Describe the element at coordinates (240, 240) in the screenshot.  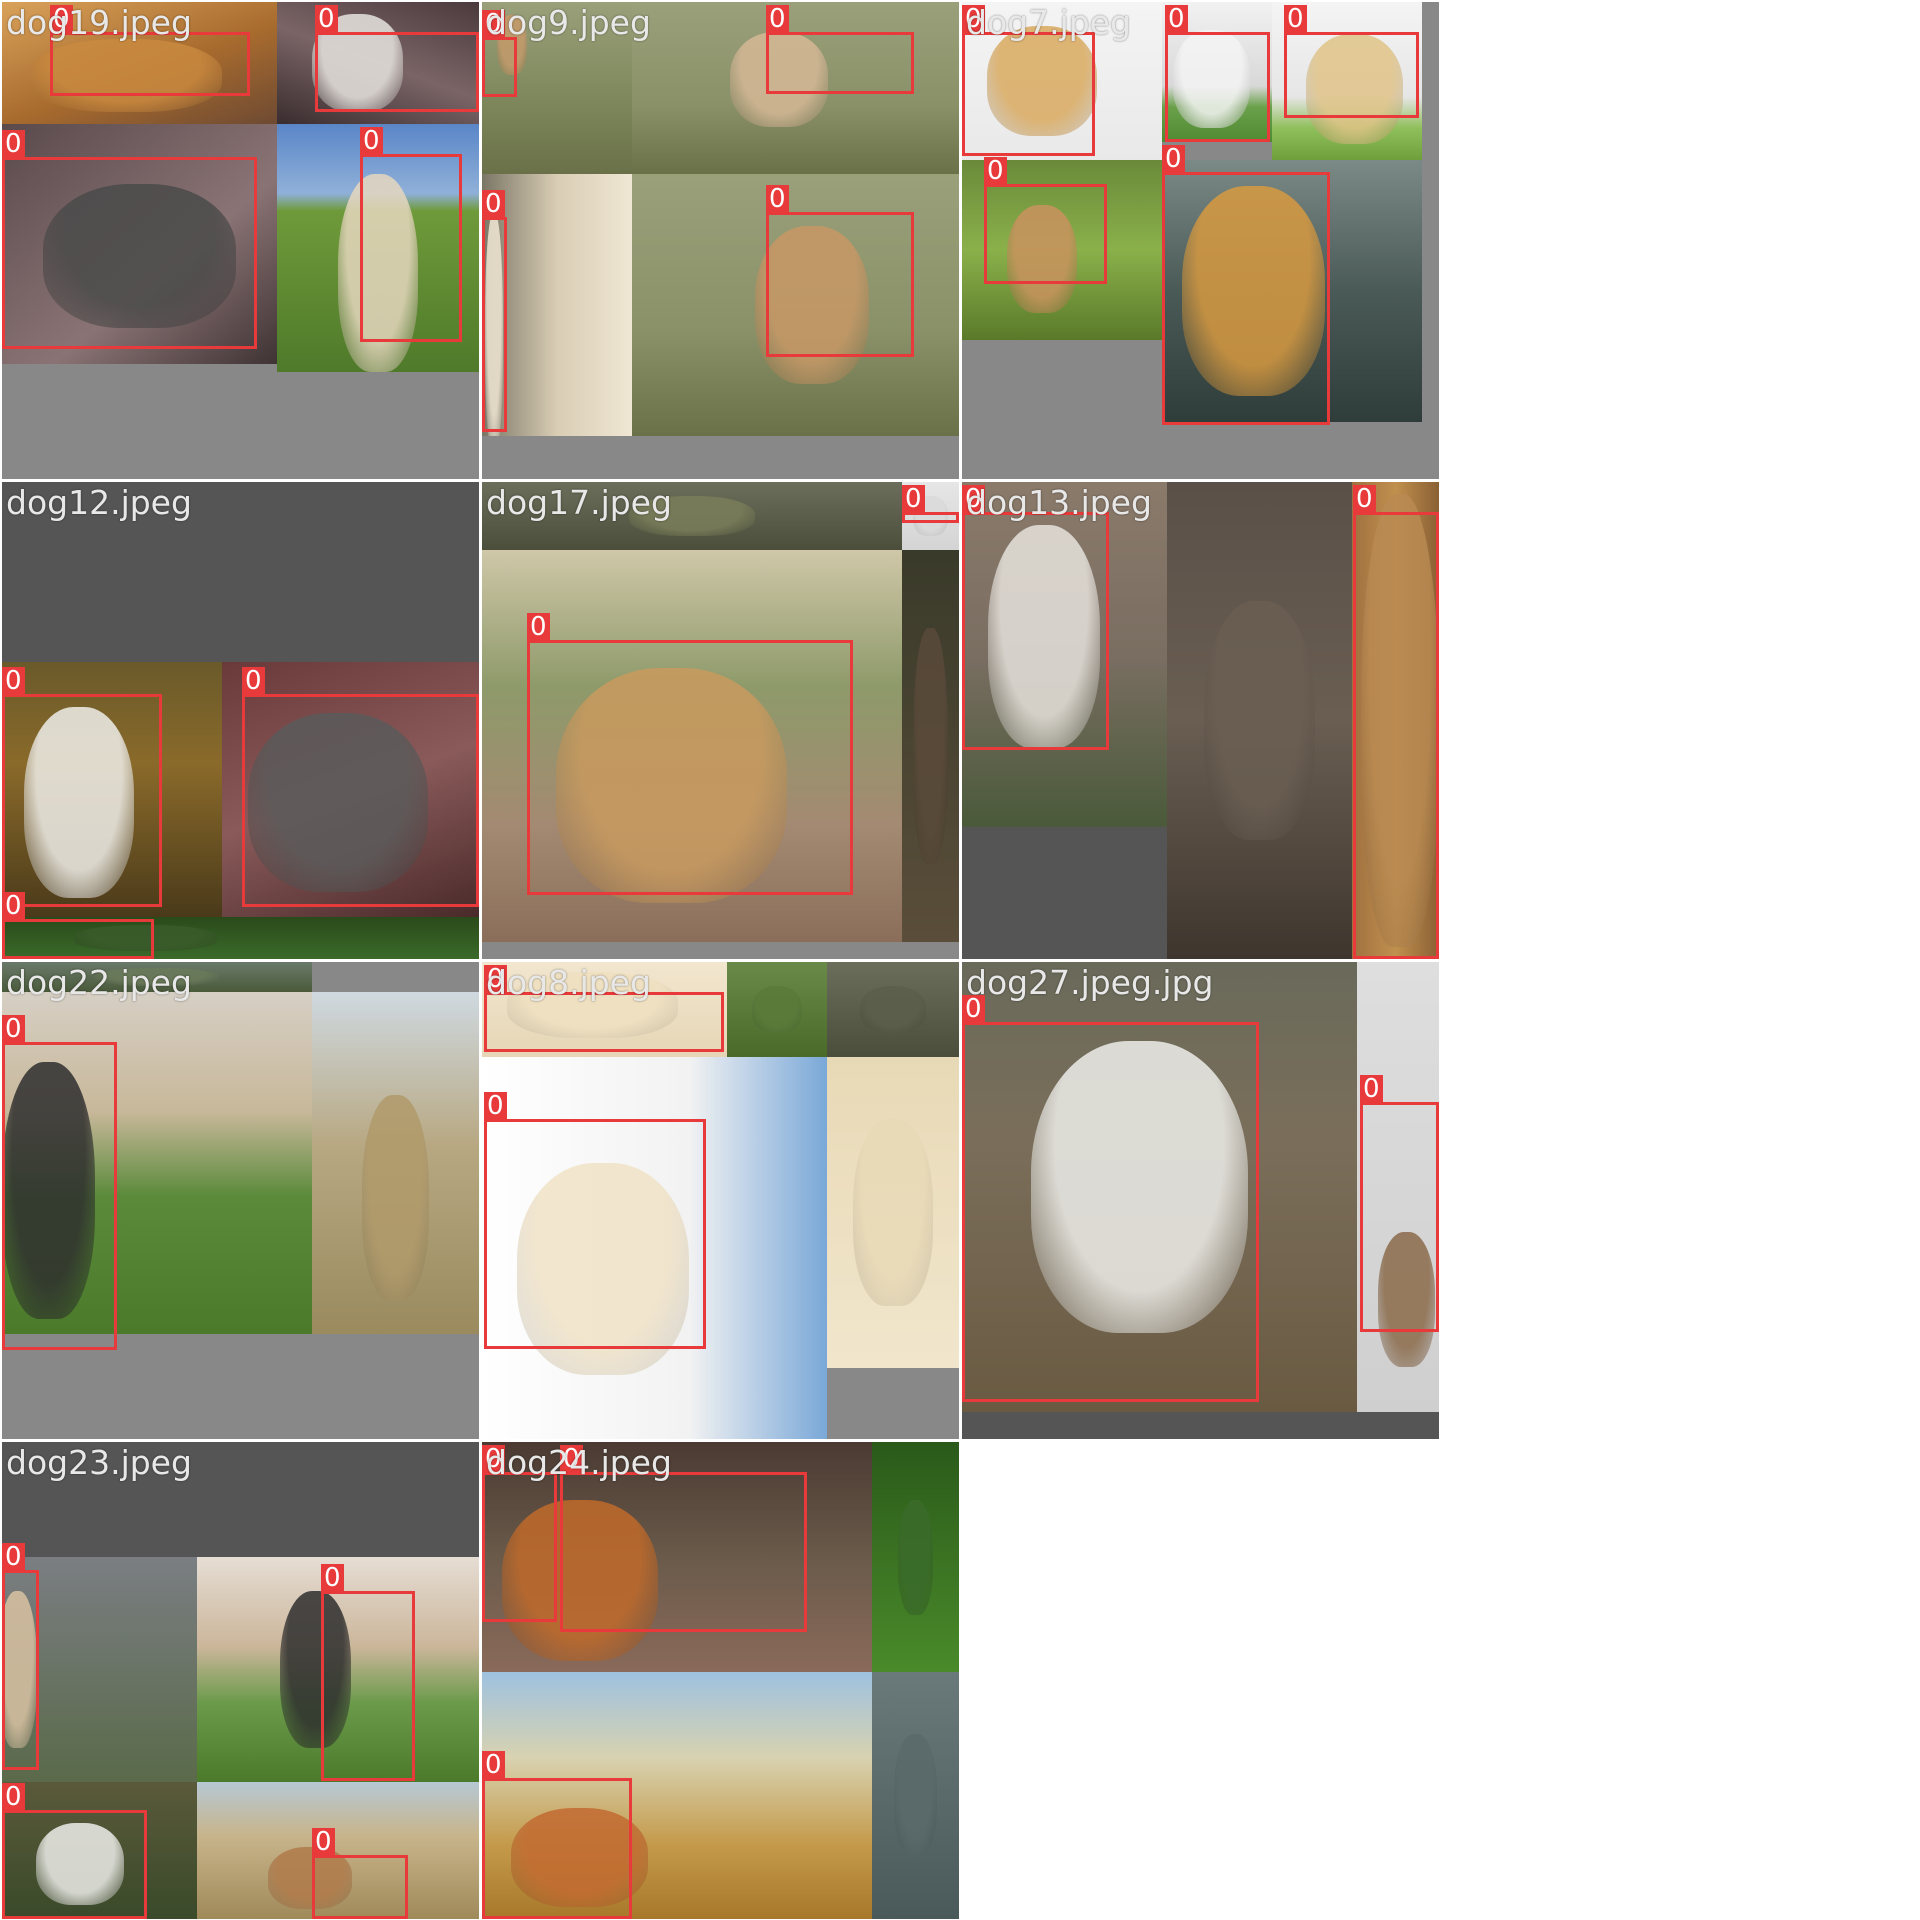
I see `mosaic-tile: 0 0 0 0 dog19.jpeg` at that location.